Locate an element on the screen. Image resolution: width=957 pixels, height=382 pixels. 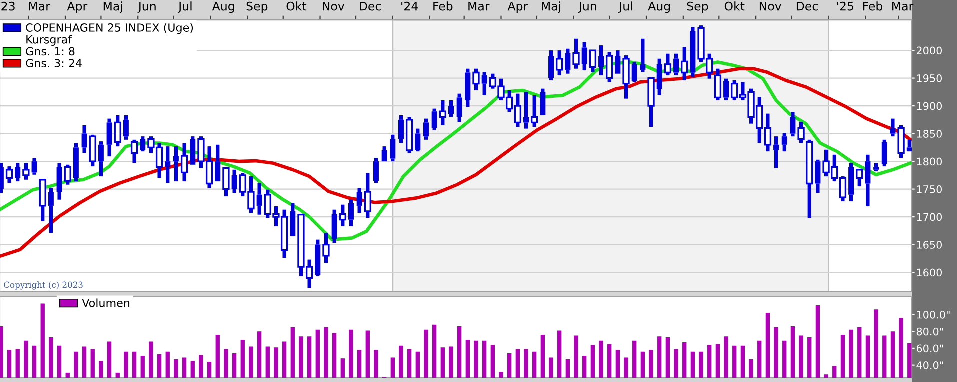
legend-title: Kursgraf is located at coordinates (49, 40).